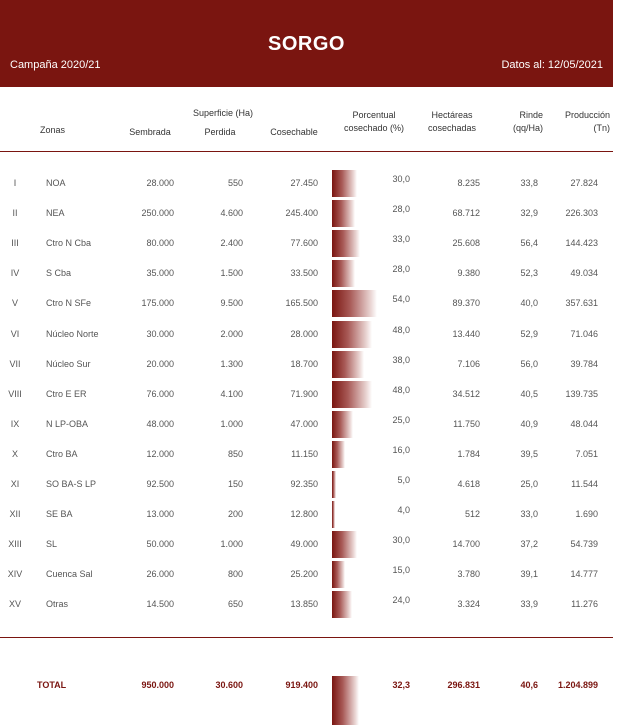  Describe the element at coordinates (463, 685) in the screenshot. I see `total-hectareas: 296.831` at that location.